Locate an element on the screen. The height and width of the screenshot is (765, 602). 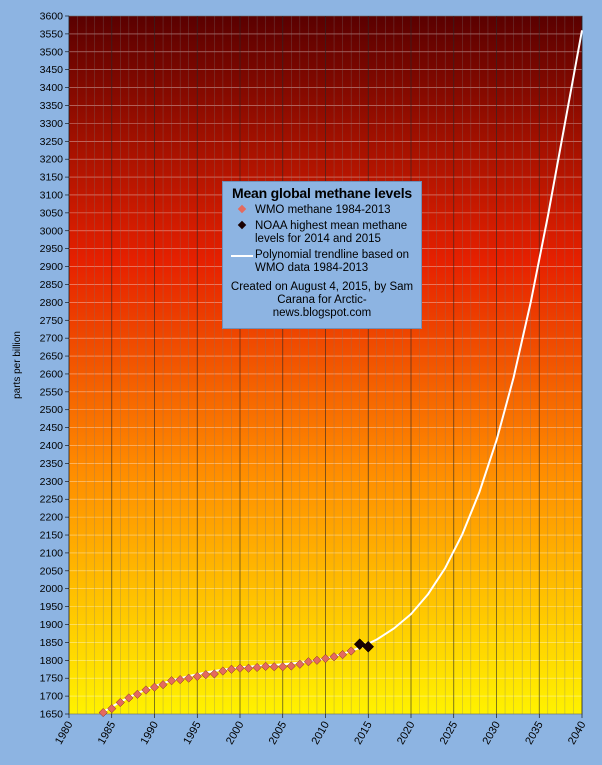
y-tick-label: 3000 is located at coordinates (52, 231).